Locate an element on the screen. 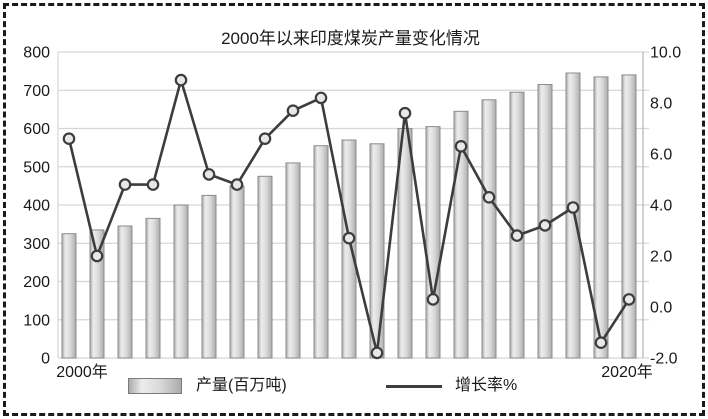 Image resolution: width=708 pixels, height=419 pixels. bar-2018 is located at coordinates (573, 215).